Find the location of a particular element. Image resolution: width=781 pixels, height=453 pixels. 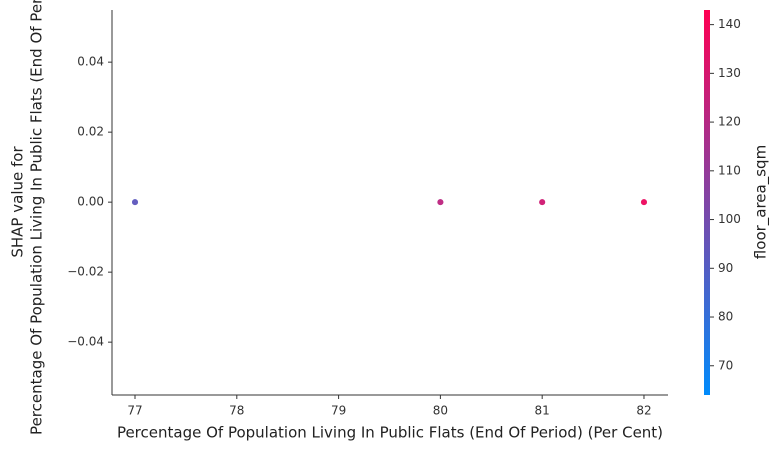

colorbar-label: floor_area_sqm is located at coordinates (761, 202).